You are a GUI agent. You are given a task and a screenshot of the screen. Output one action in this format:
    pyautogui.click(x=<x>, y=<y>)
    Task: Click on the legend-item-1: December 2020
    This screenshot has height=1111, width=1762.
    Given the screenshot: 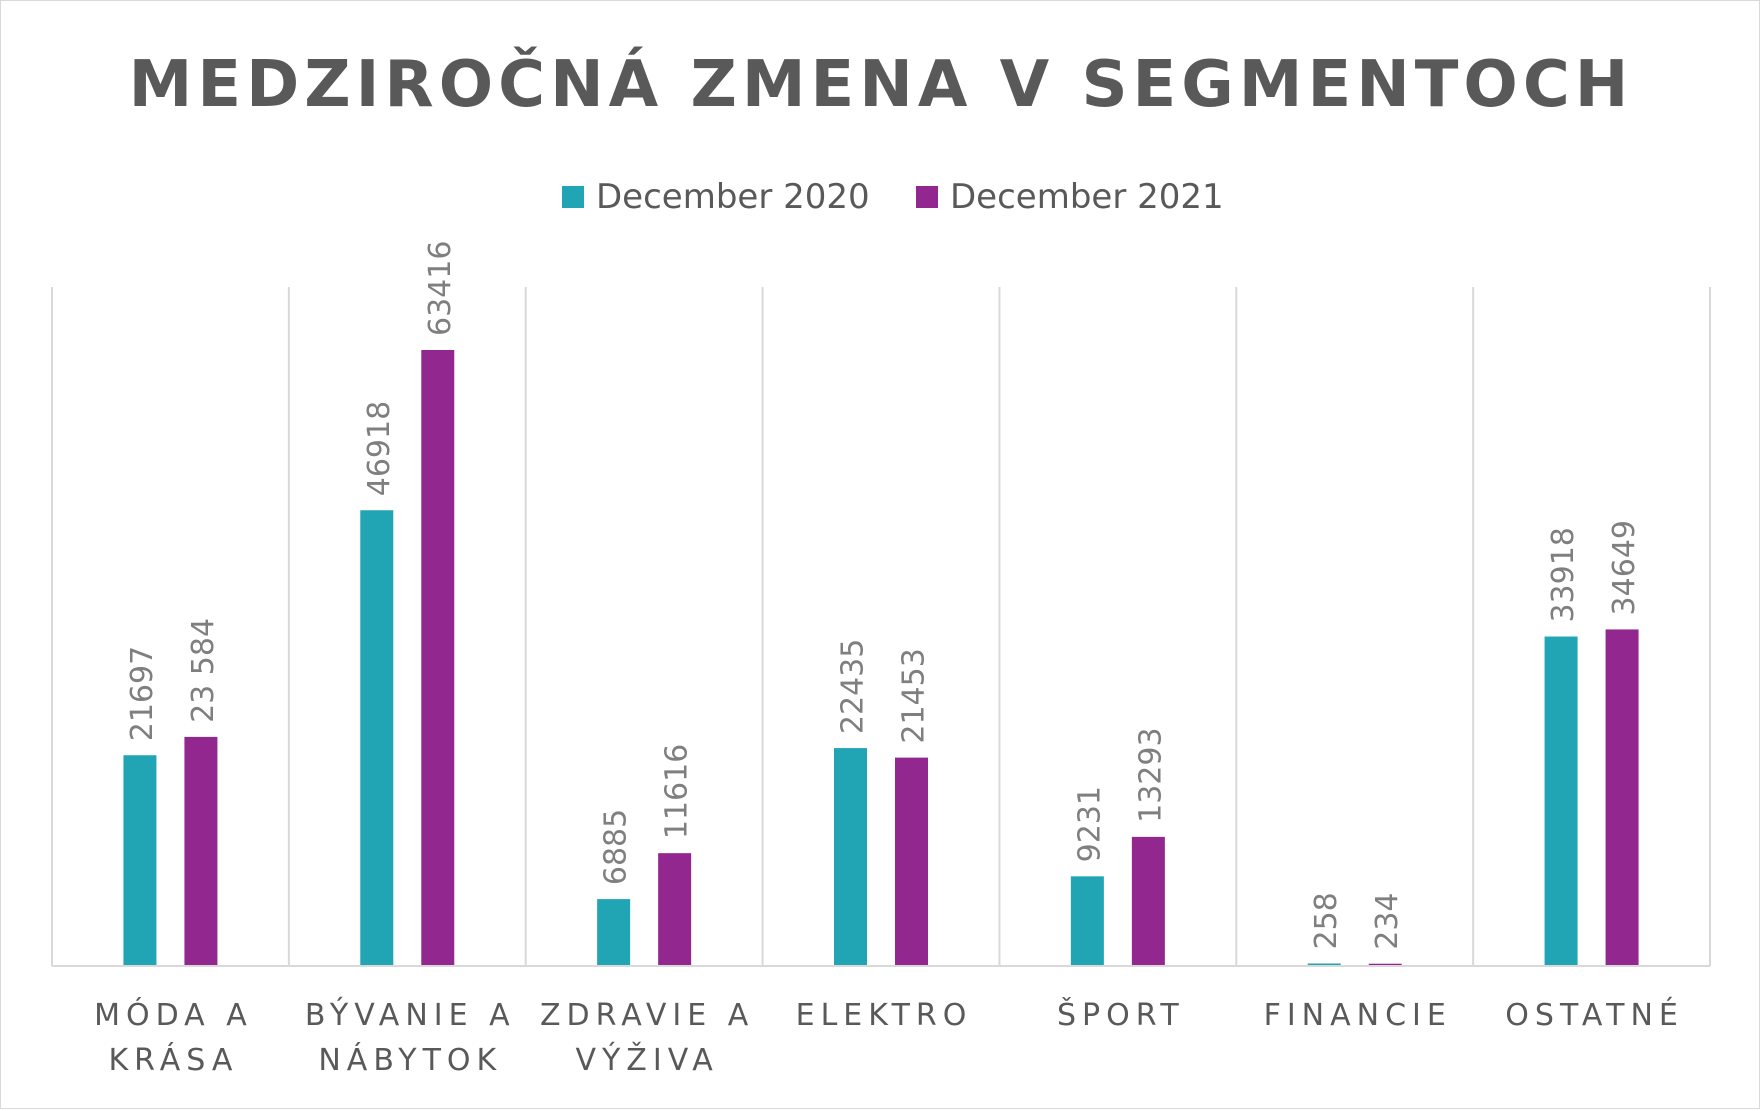 What is the action you would take?
    pyautogui.click(x=716, y=197)
    